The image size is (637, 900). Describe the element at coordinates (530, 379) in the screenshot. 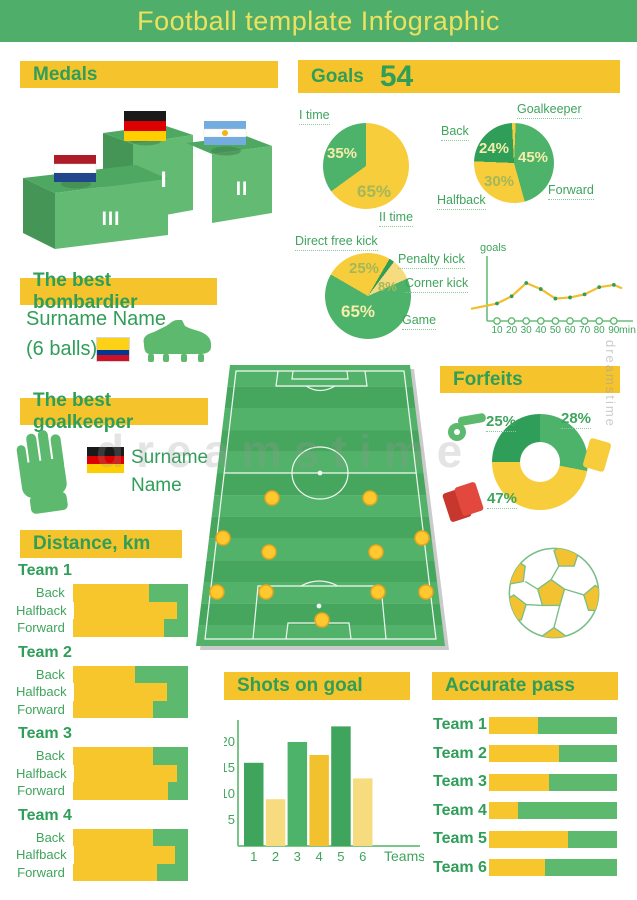

I see `forfeits-header: Forfeits` at that location.